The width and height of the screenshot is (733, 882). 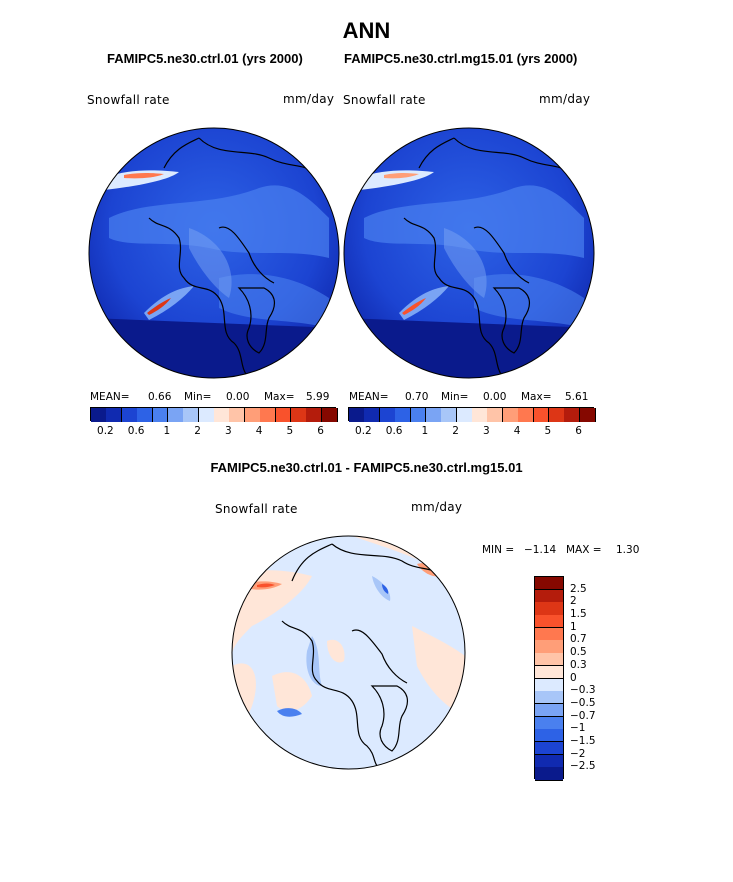 What do you see at coordinates (105, 431) in the screenshot?
I see `panel1-colorbar-tick-label: 0.2` at bounding box center [105, 431].